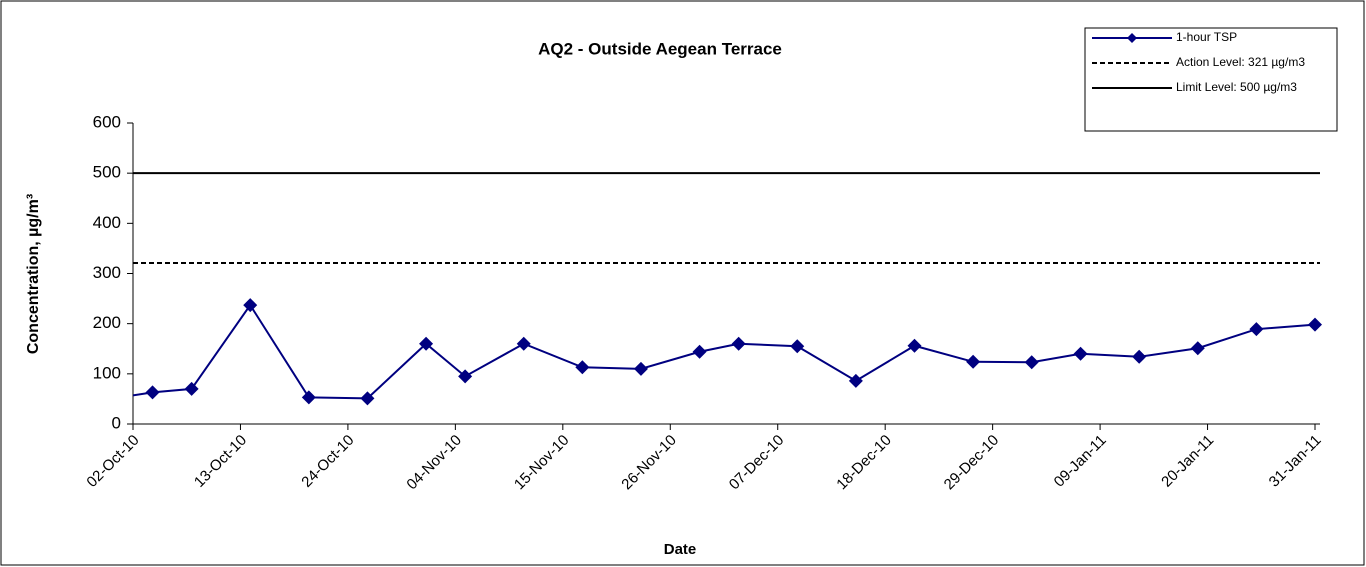 Image resolution: width=1366 pixels, height=567 pixels. What do you see at coordinates (660, 48) in the screenshot?
I see `chart-title: AQ2 - Outside Aegean Terrace` at bounding box center [660, 48].